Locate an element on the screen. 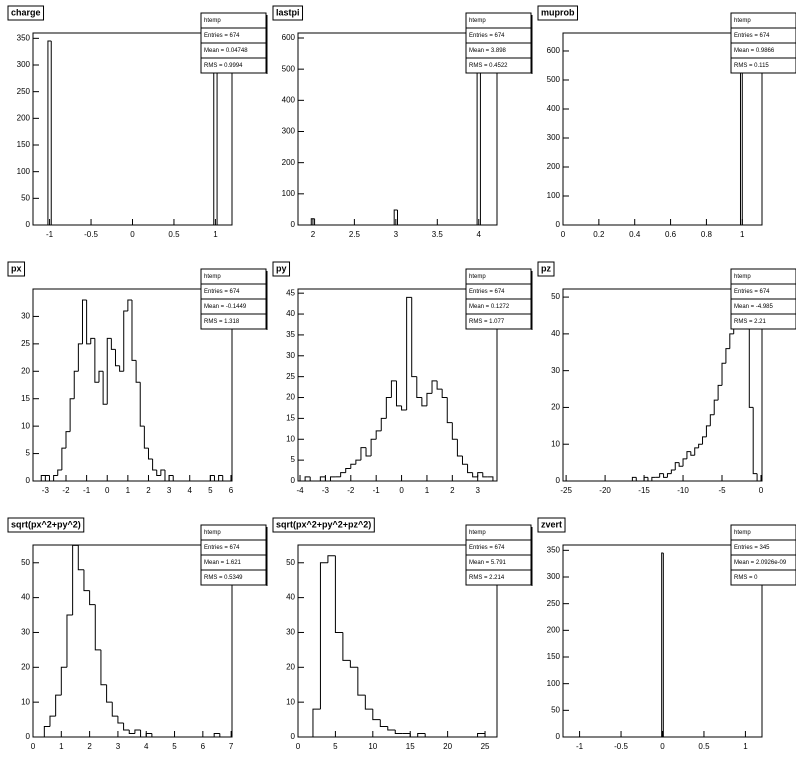  y-tick-label: 30 is located at coordinates (290, 632).